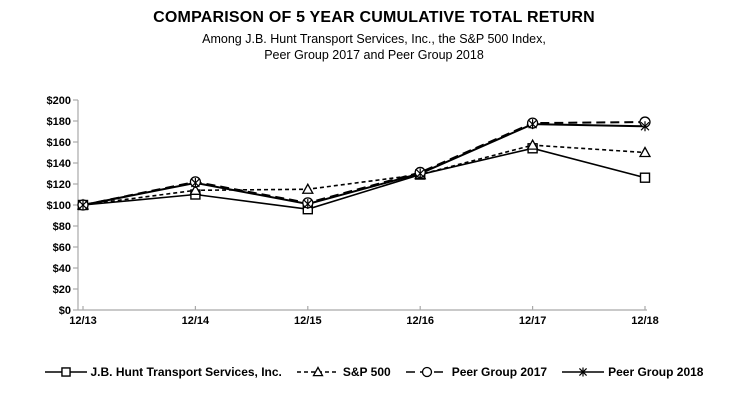  I want to click on legend-item-3: Peer Group 2018, so click(632, 372).